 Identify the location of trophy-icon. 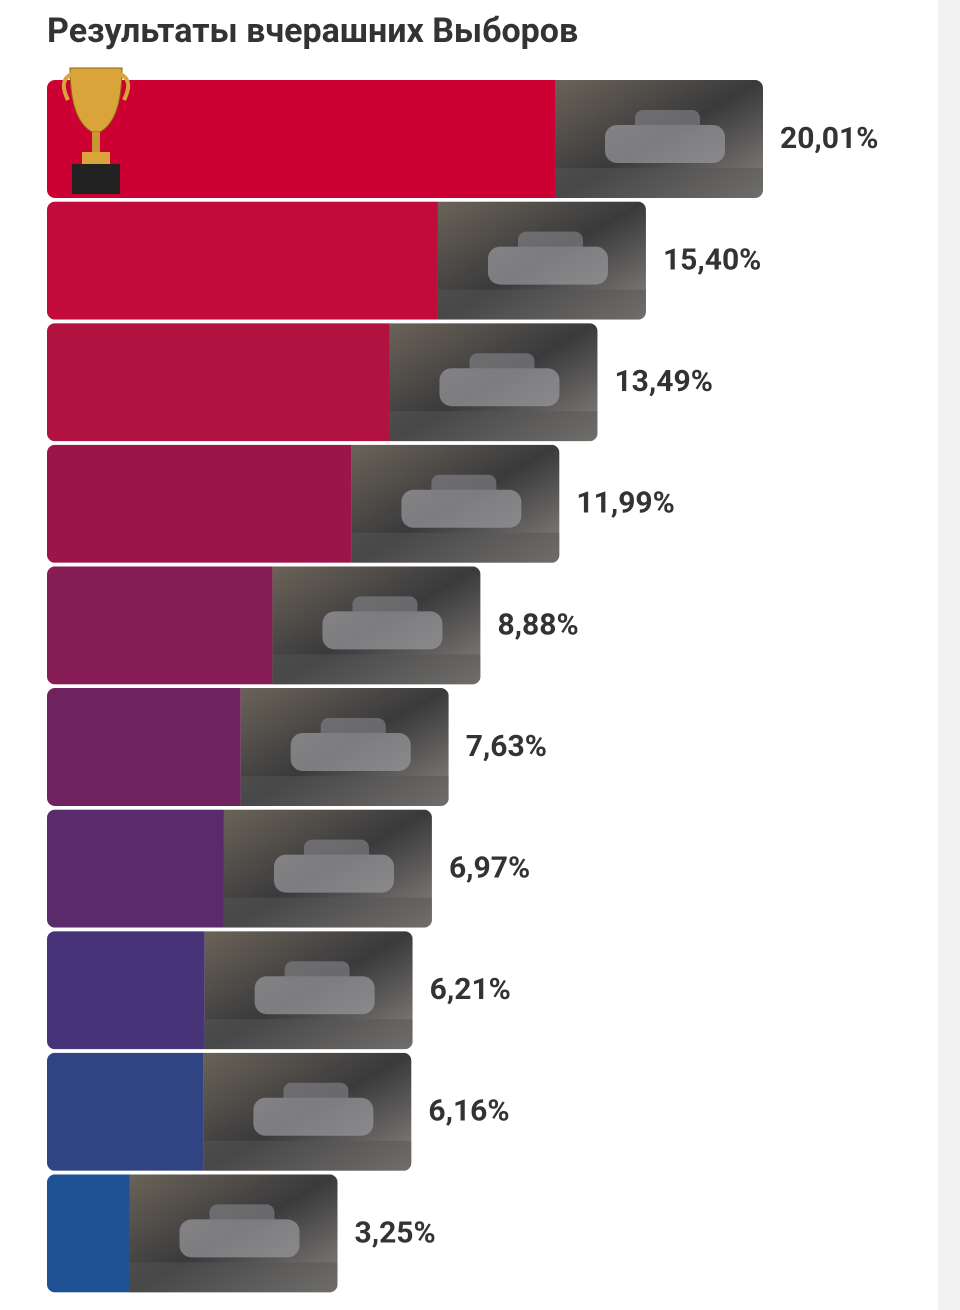
(96, 130).